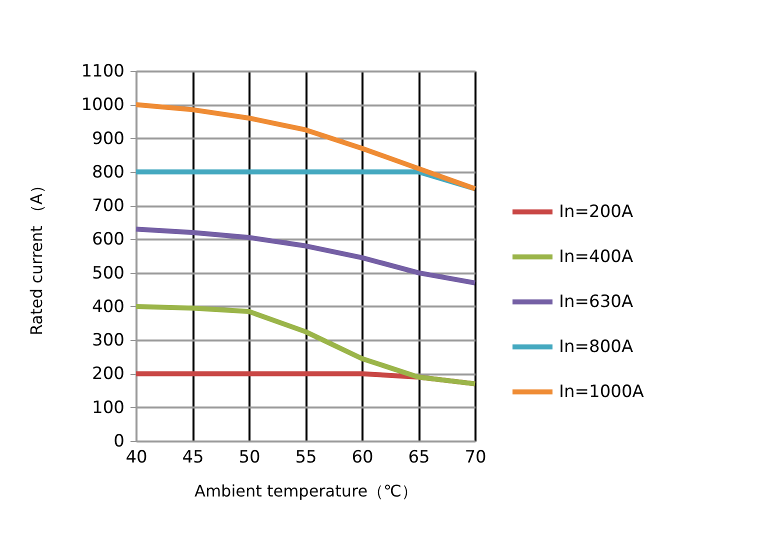 The height and width of the screenshot is (558, 773). What do you see at coordinates (596, 302) in the screenshot?
I see `legend-label: In=630A` at bounding box center [596, 302].